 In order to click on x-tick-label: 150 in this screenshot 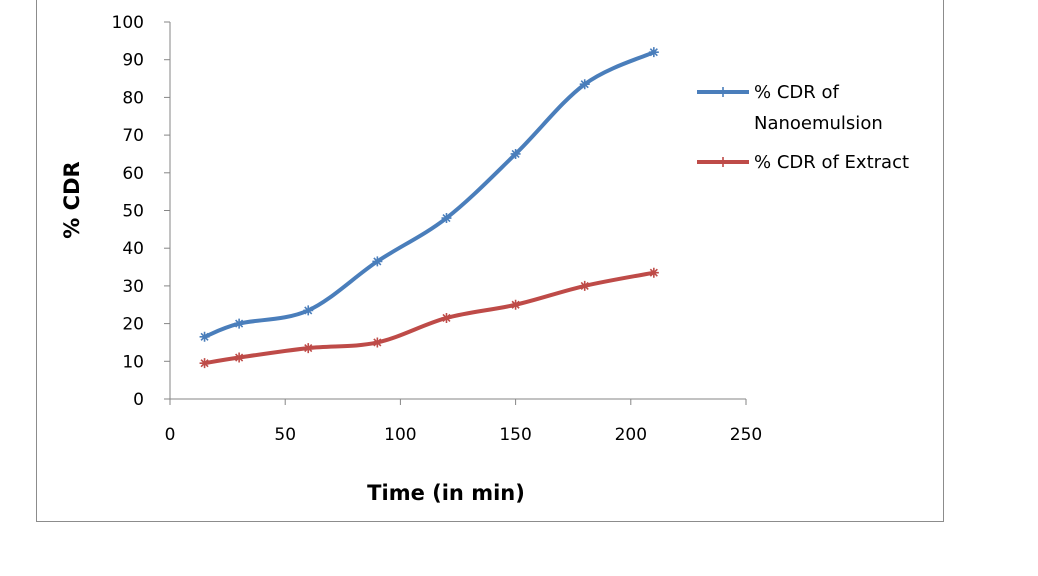, I will do `click(515, 435)`.